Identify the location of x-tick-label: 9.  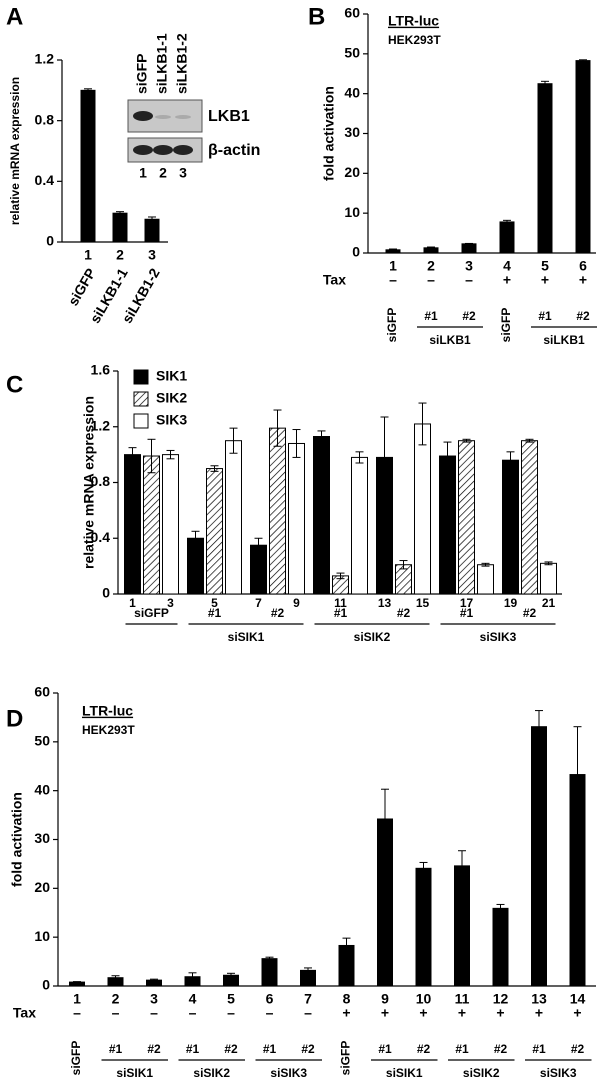
(385, 999).